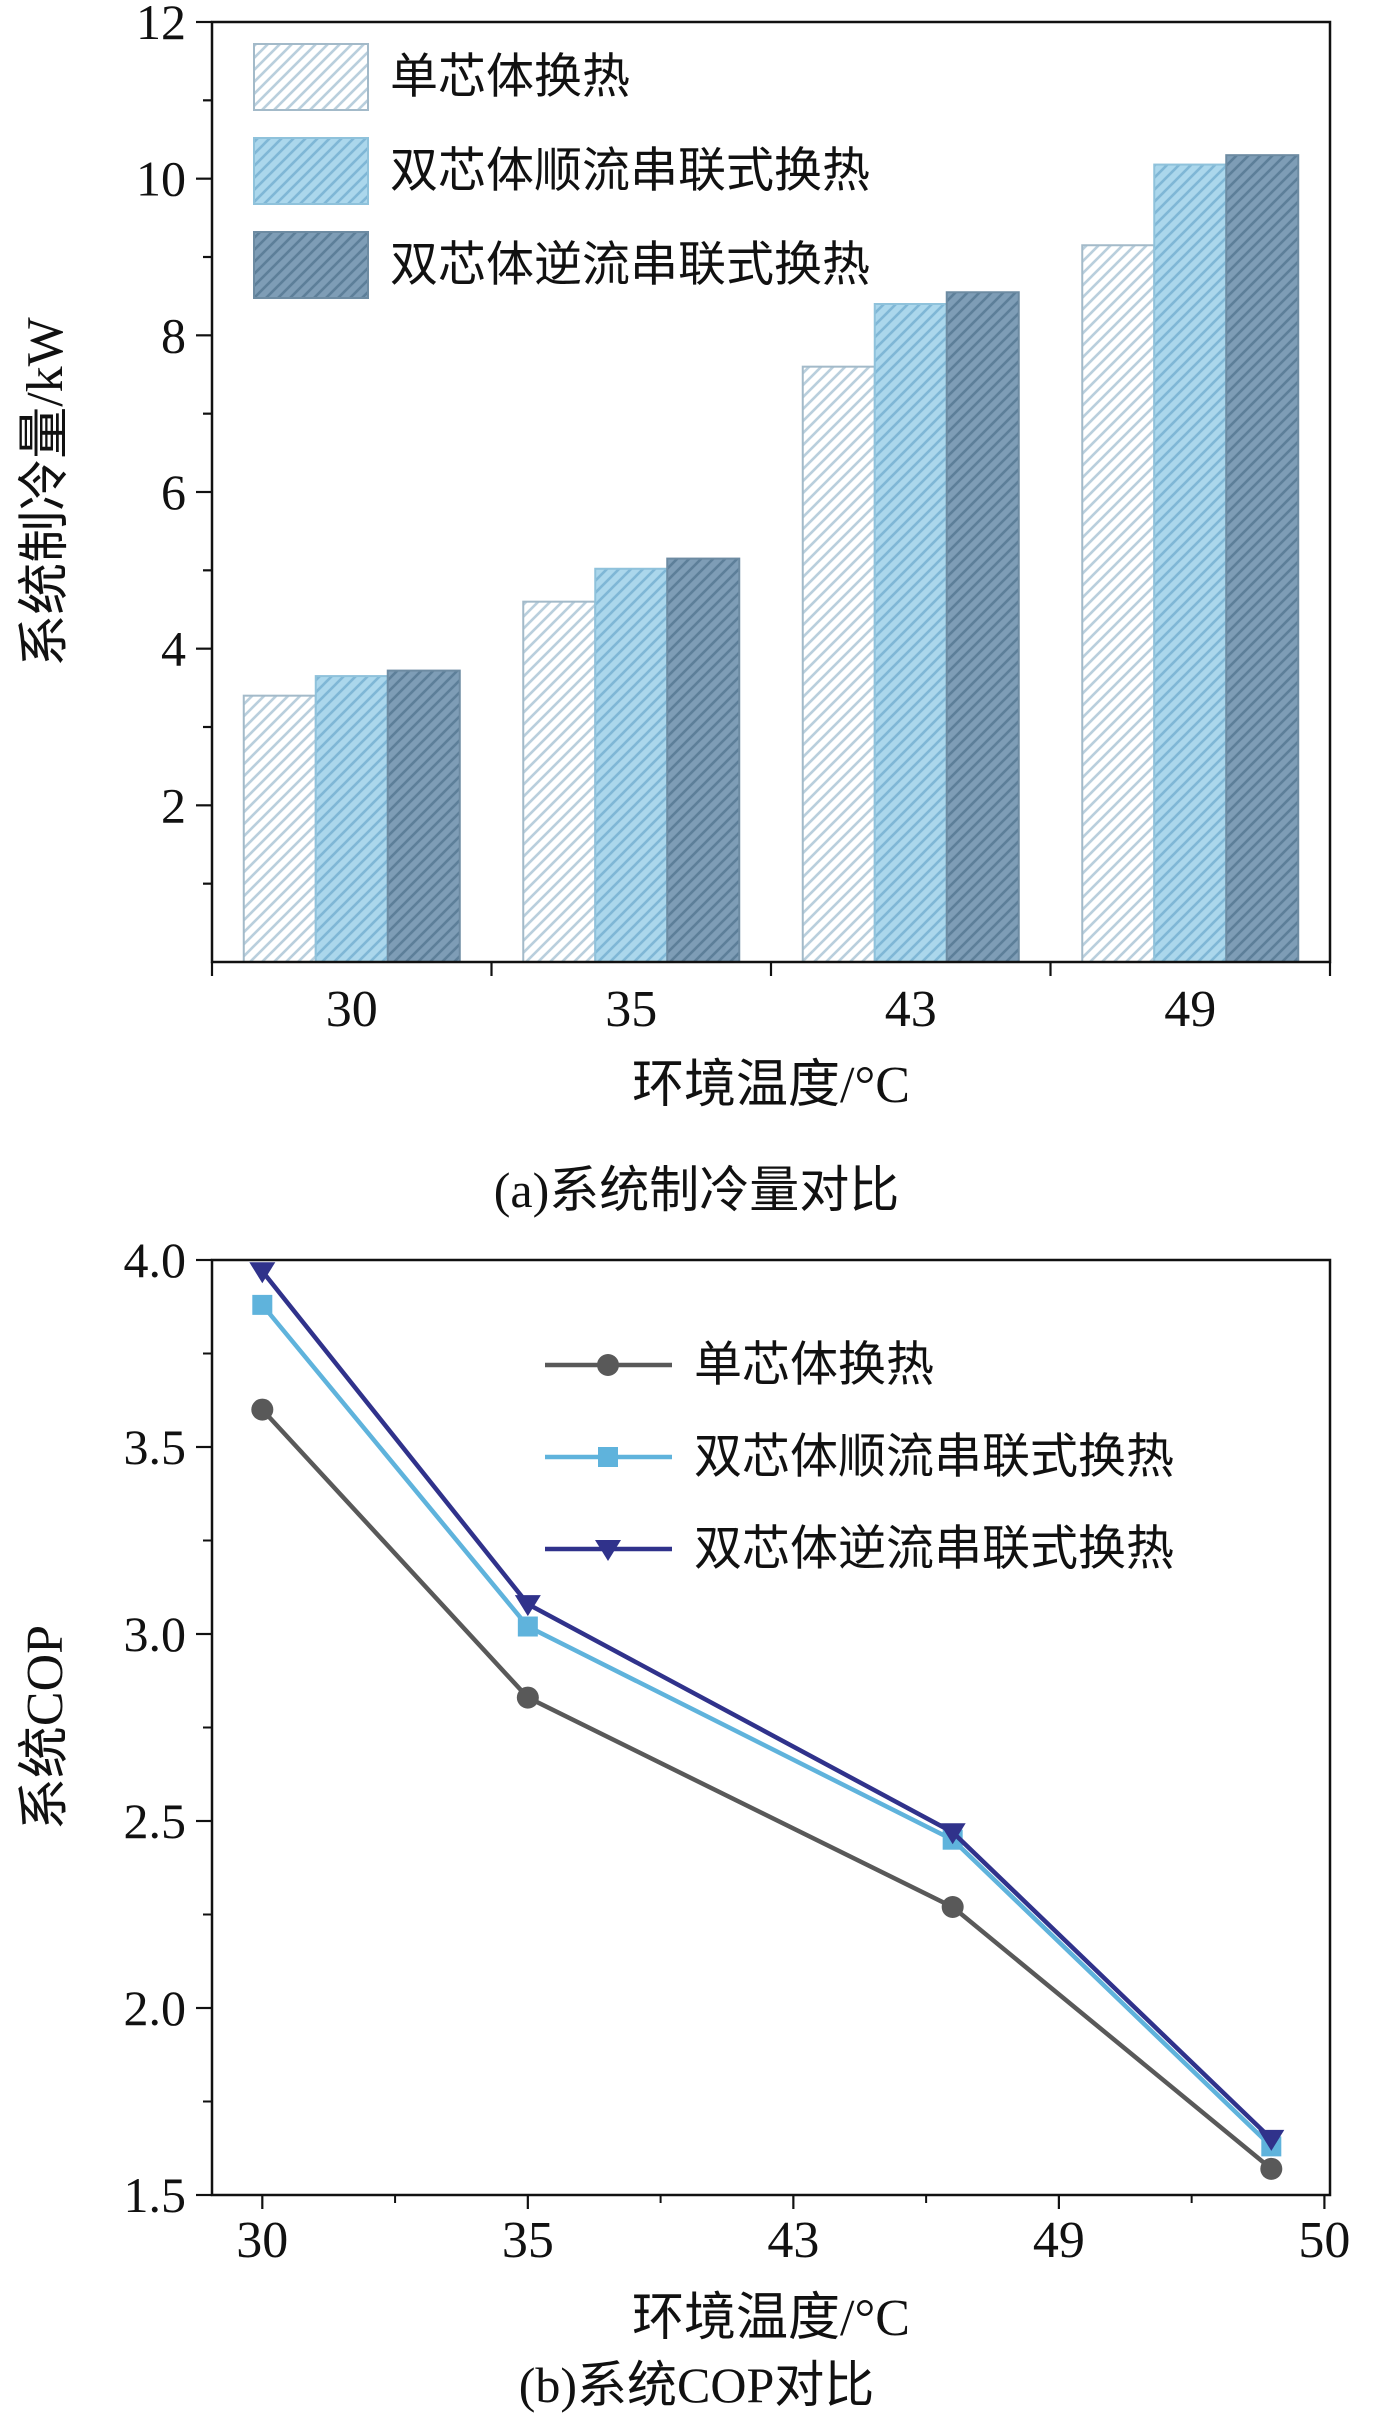  Describe the element at coordinates (351, 819) in the screenshot. I see `bar-30-series1` at that location.